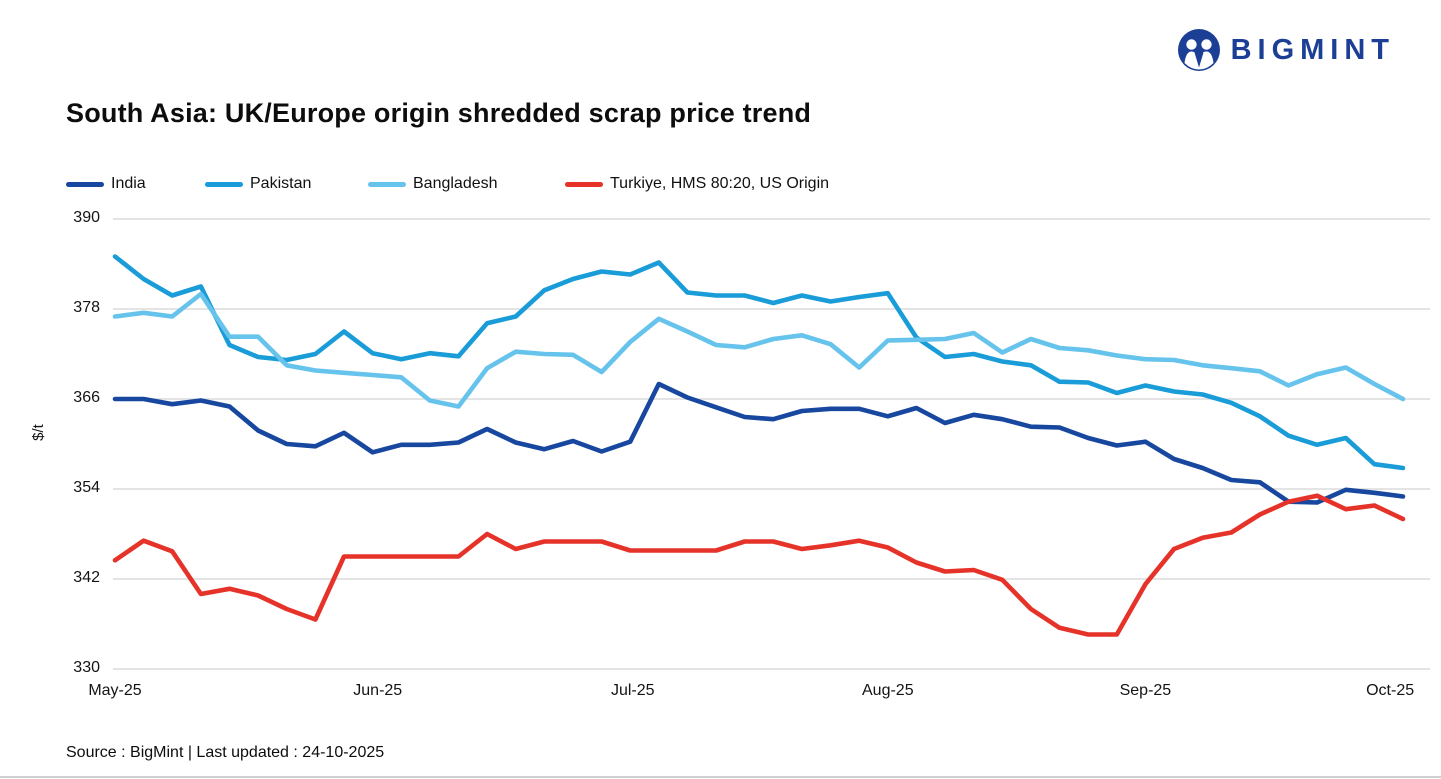  What do you see at coordinates (86, 577) in the screenshot?
I see `y-tick-label: 342` at bounding box center [86, 577].